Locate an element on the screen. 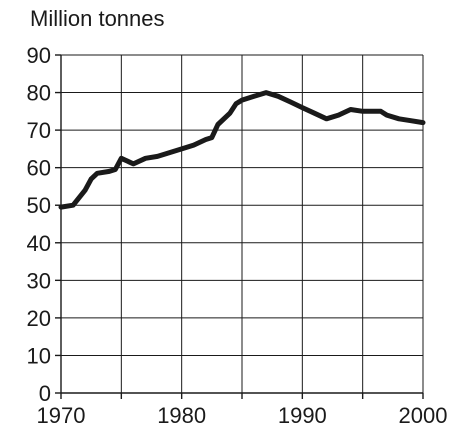 This screenshot has height=438, width=453. x-tick-label-1970: 1970 is located at coordinates (61, 415).